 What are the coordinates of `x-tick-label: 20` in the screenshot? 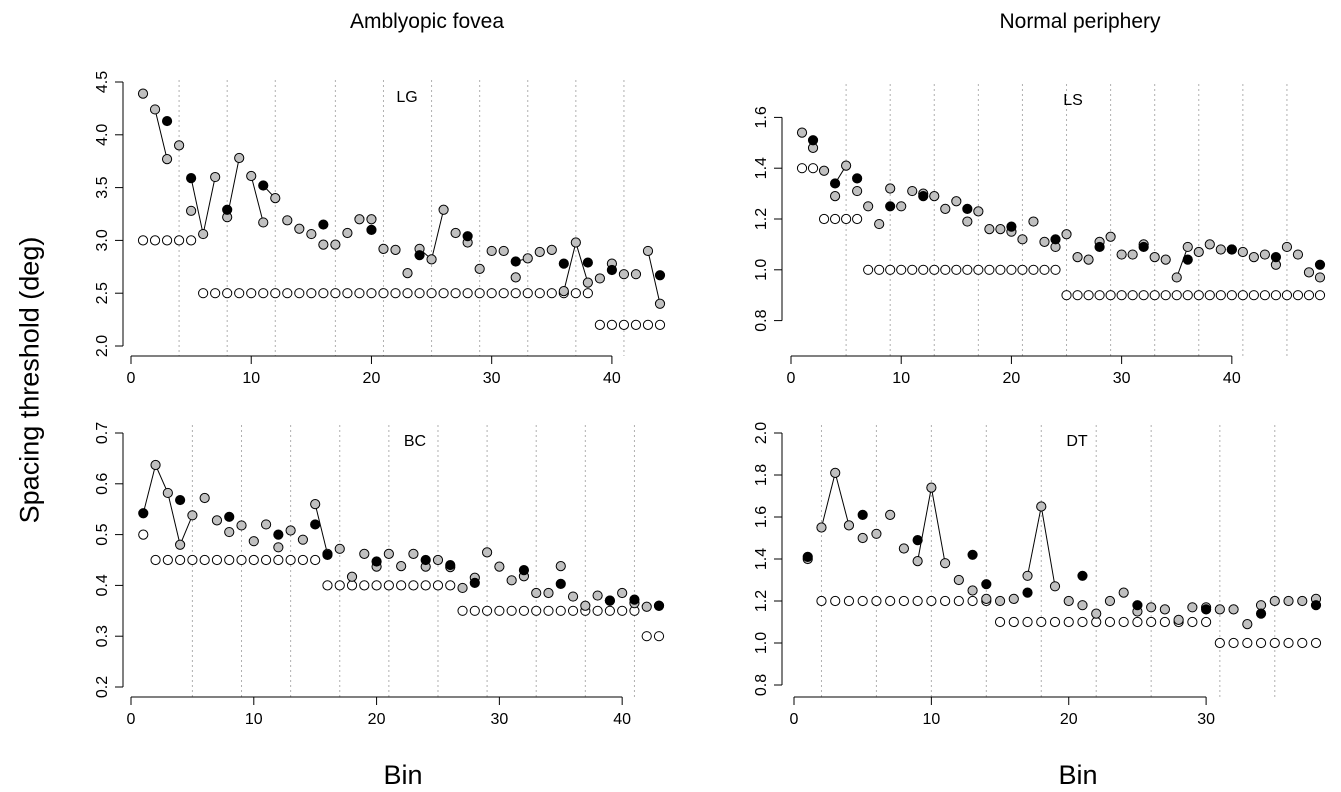 It's located at (1069, 719).